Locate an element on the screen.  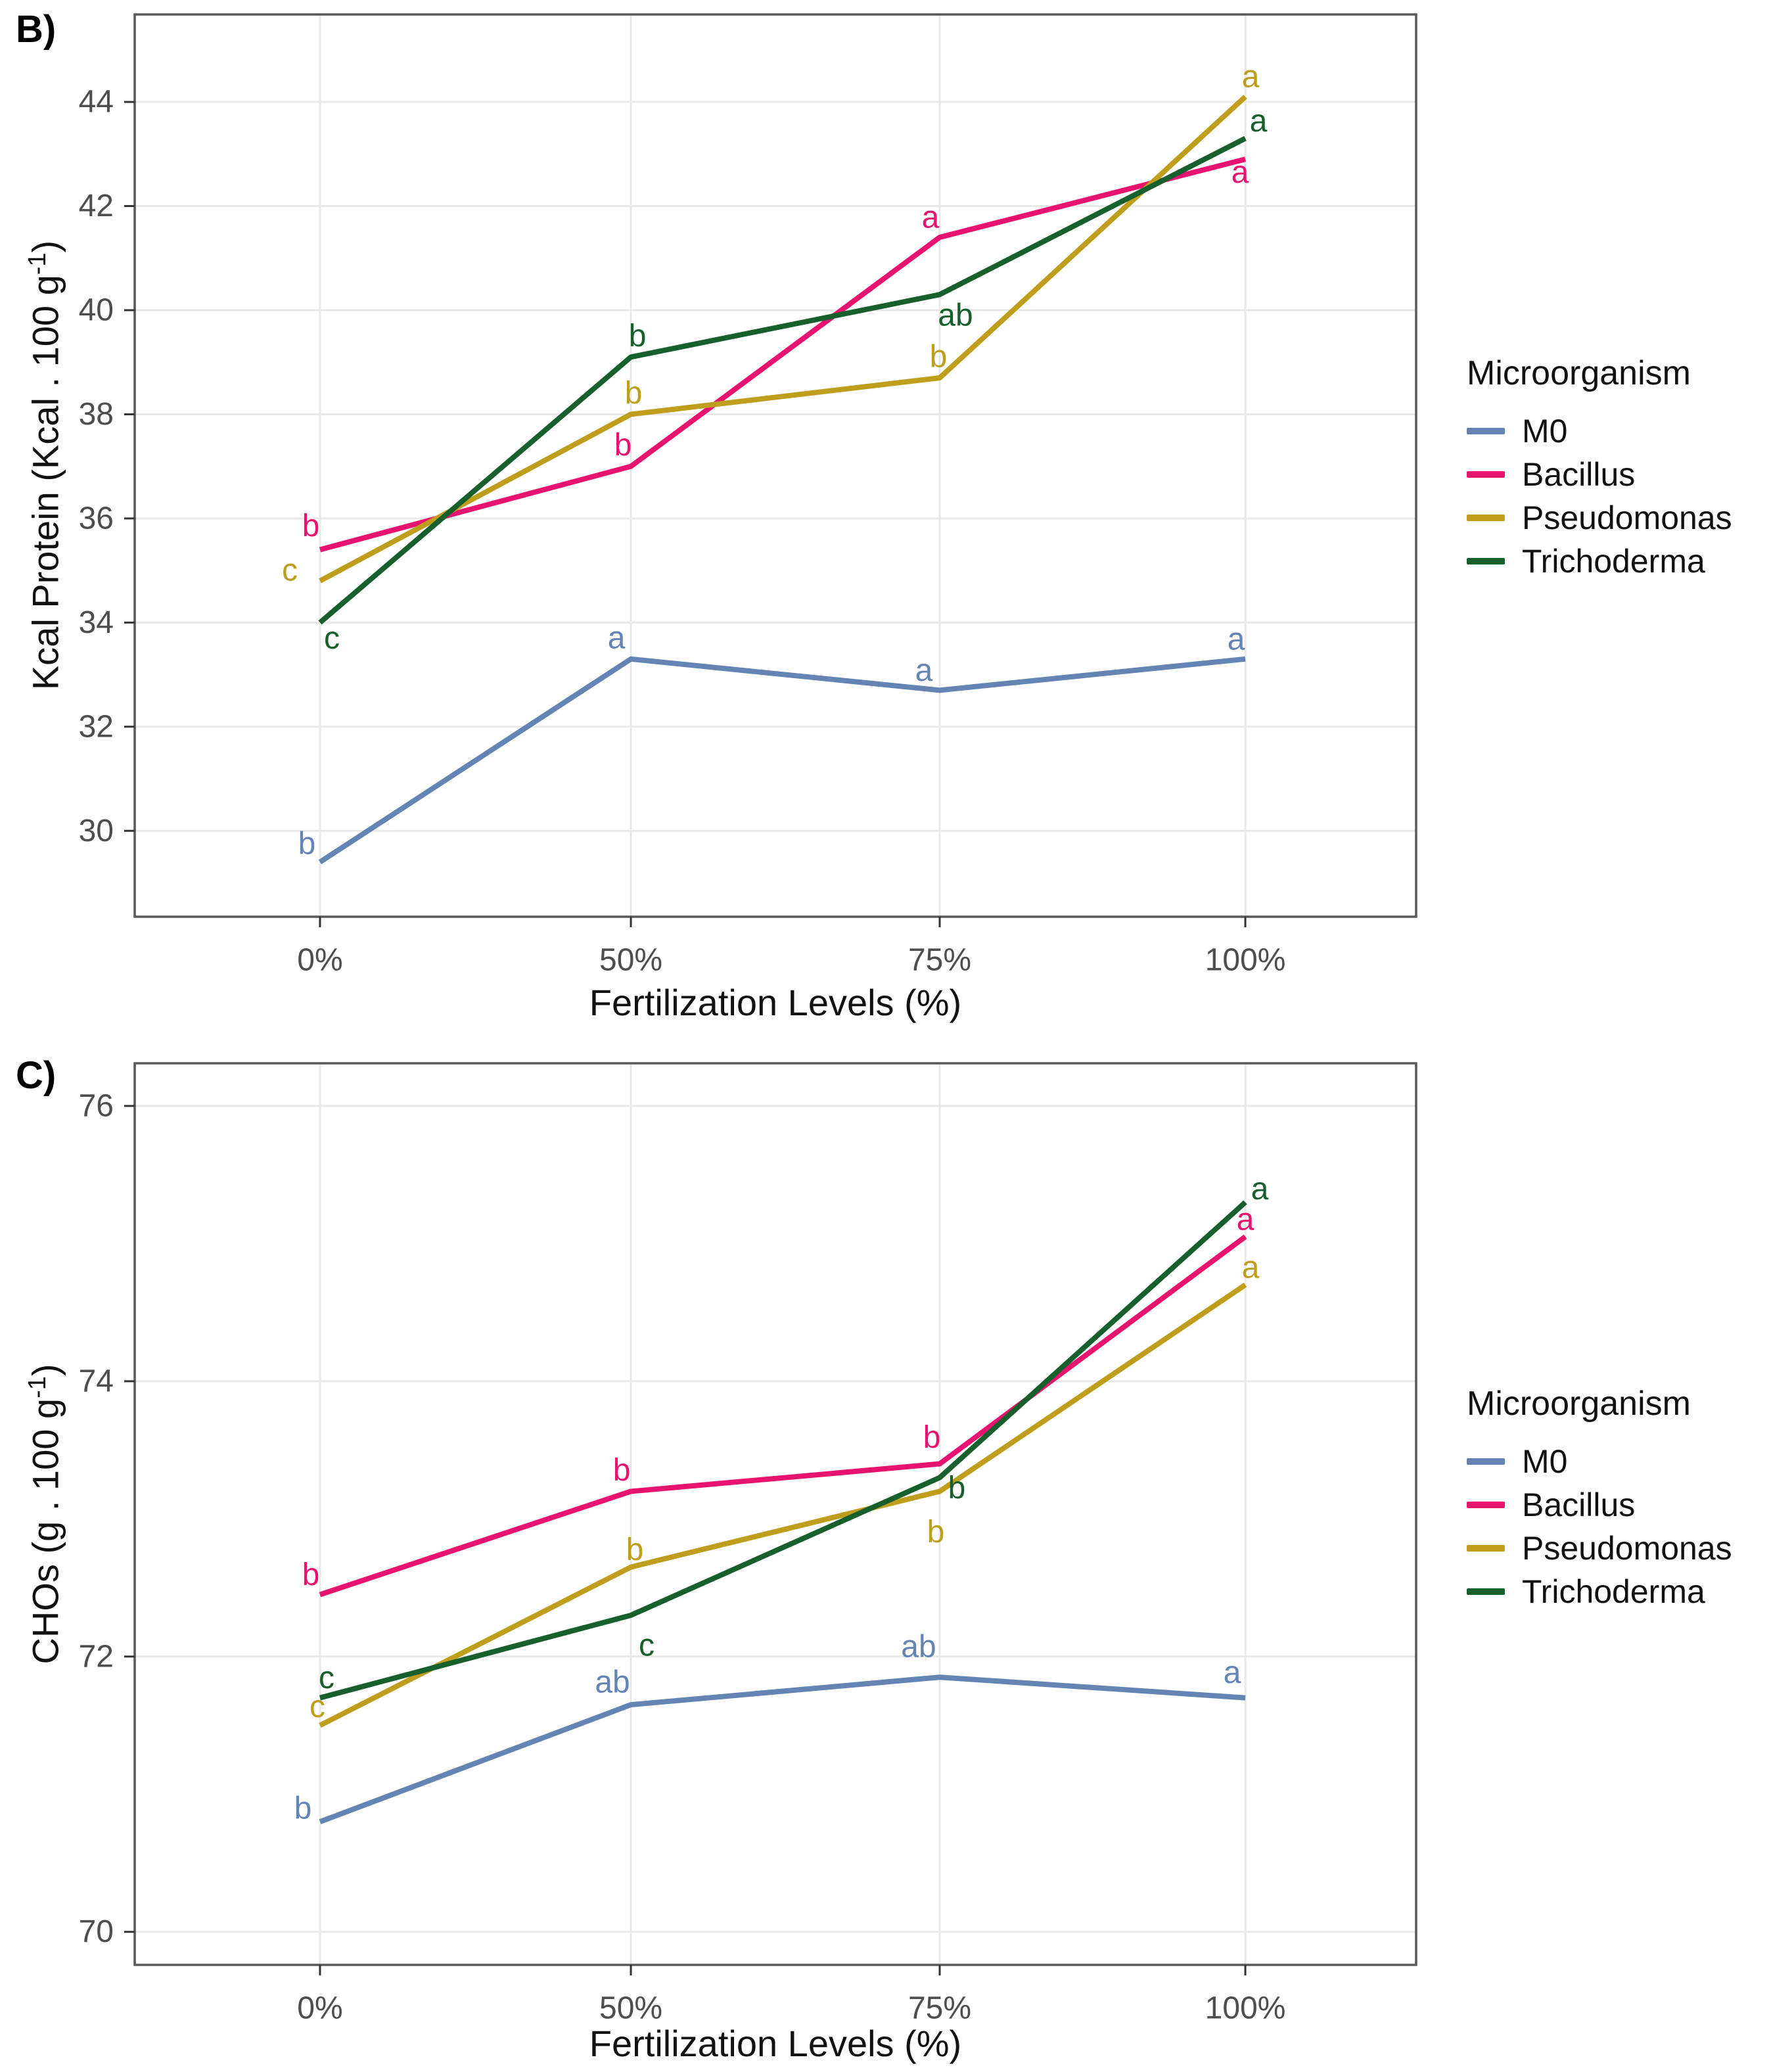
y-tick-label-74: 74 is located at coordinates (96, 1381).